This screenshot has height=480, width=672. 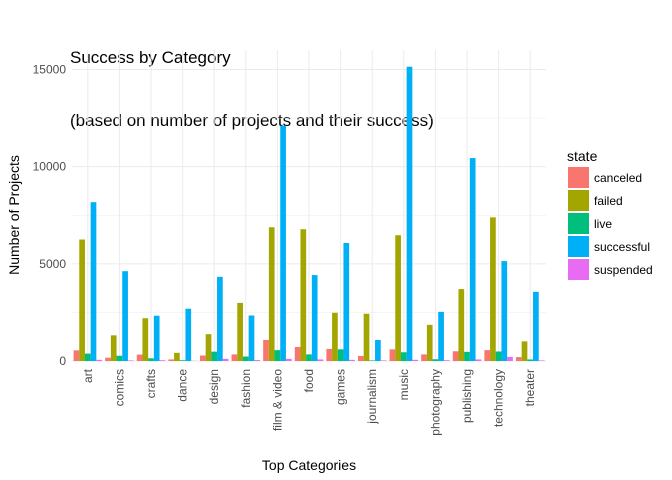 What do you see at coordinates (582, 156) in the screenshot?
I see `legend-title: state` at bounding box center [582, 156].